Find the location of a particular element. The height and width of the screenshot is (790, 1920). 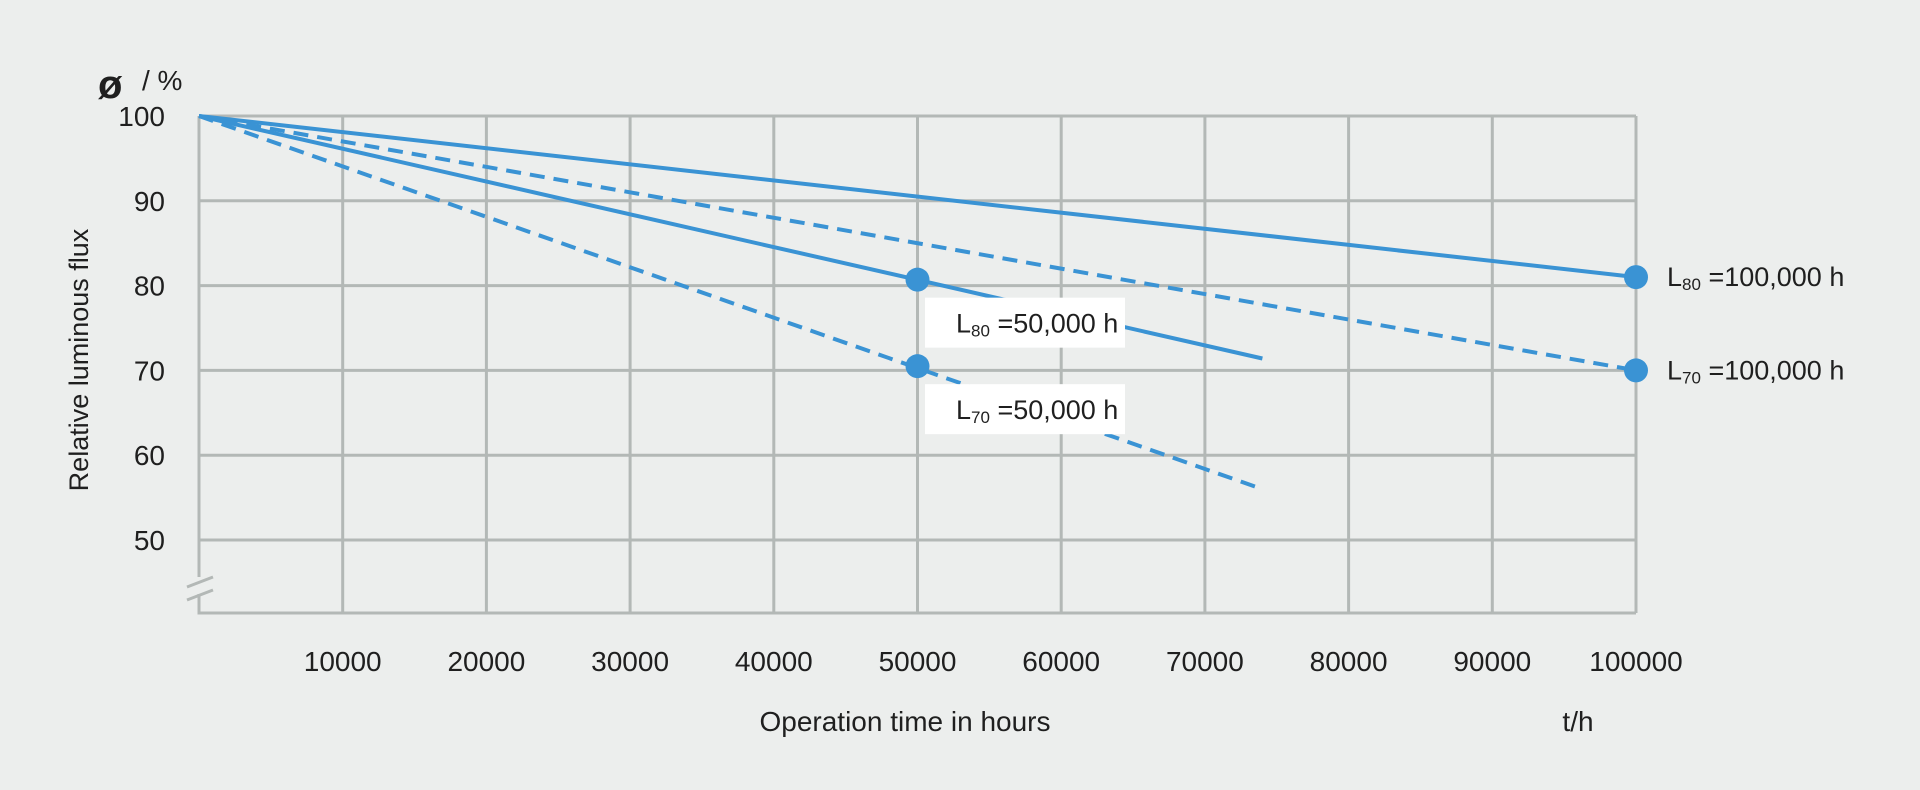

x-tick-label: 70000 is located at coordinates (1205, 661).